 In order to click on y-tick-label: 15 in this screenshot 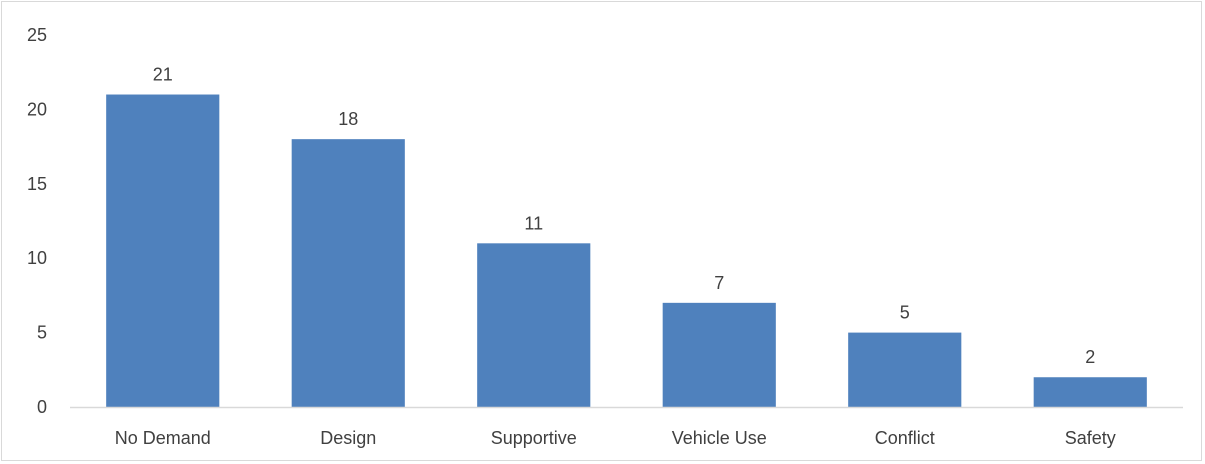, I will do `click(37, 184)`.